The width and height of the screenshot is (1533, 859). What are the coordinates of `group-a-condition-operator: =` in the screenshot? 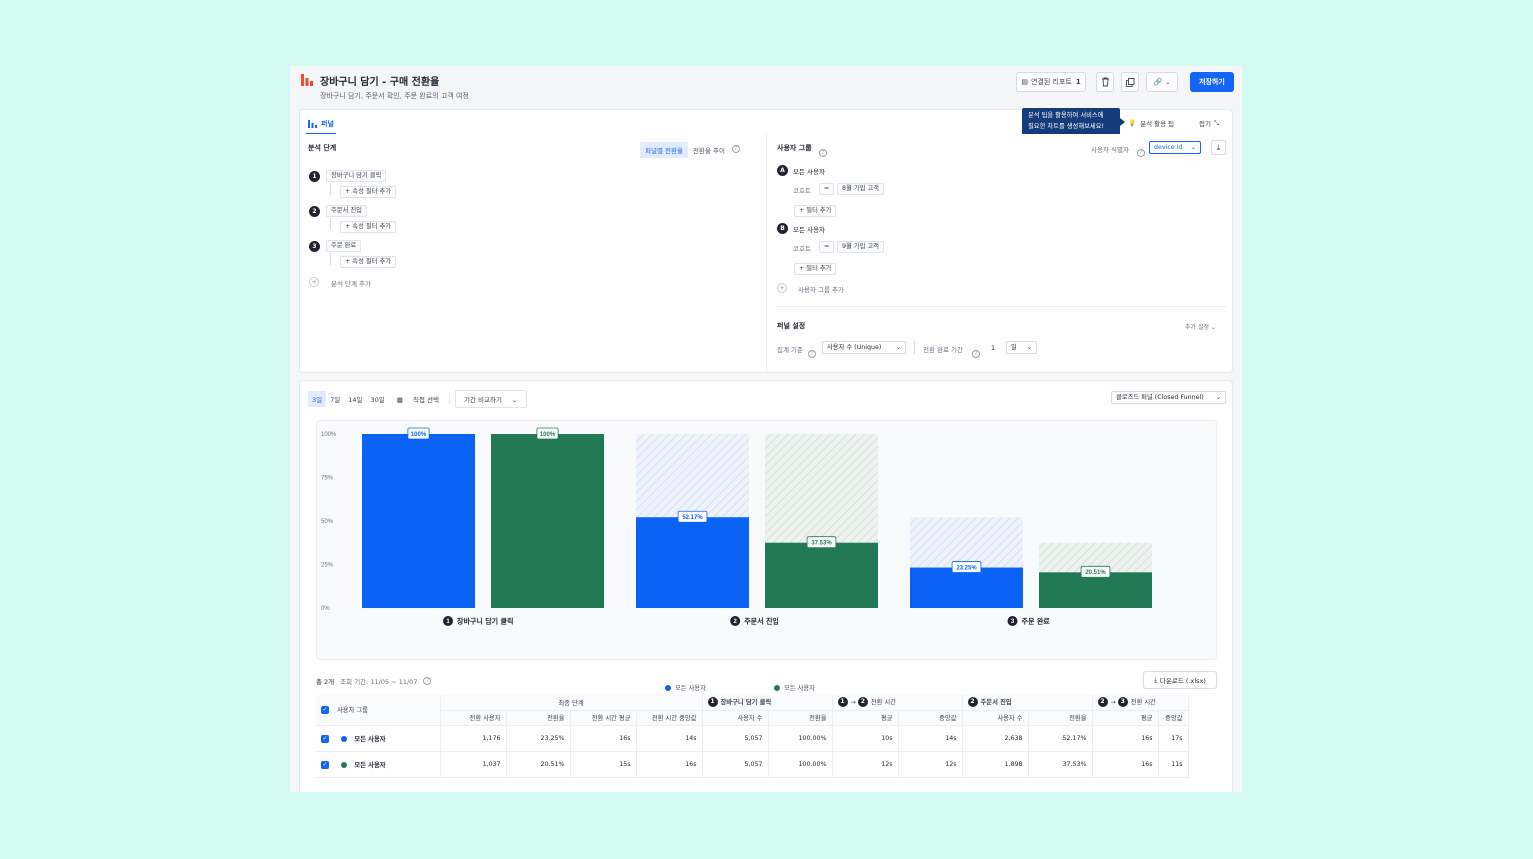 It's located at (827, 189).